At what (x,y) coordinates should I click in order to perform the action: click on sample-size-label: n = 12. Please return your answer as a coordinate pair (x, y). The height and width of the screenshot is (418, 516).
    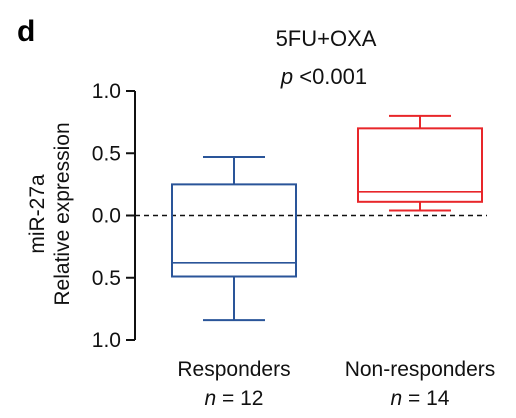
    Looking at the image, I should click on (234, 398).